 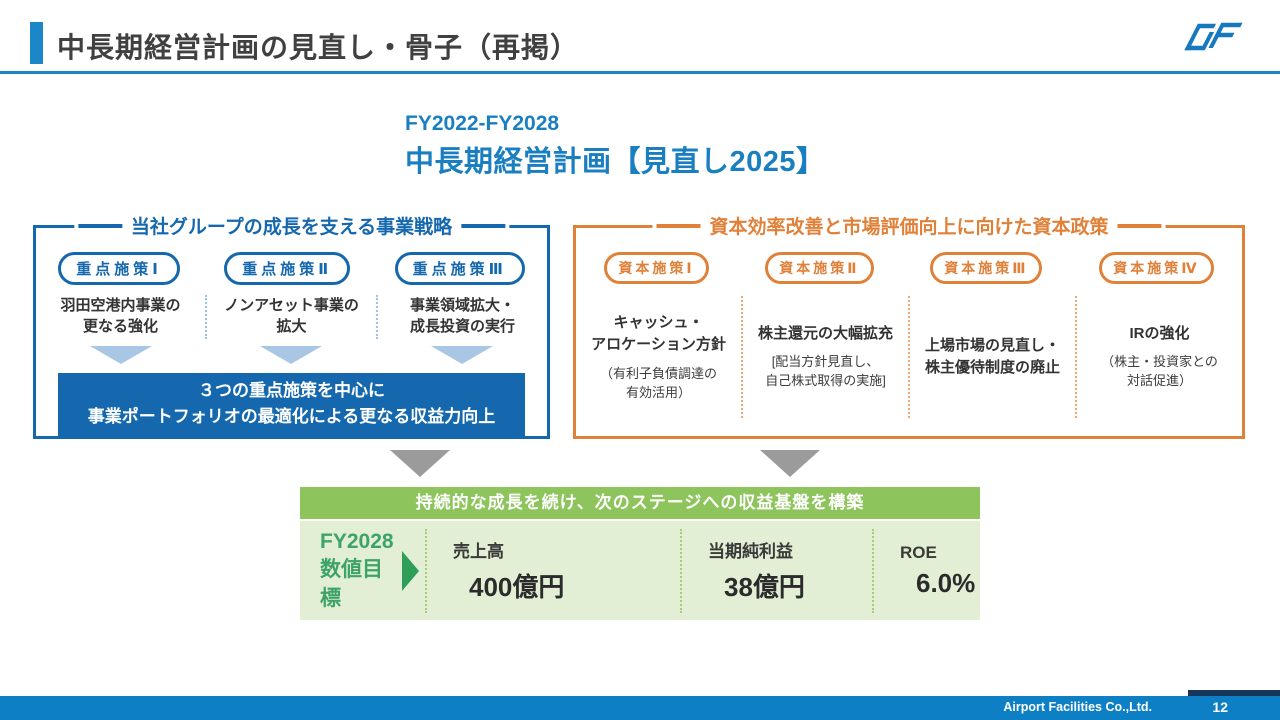 What do you see at coordinates (410, 570) in the screenshot?
I see `arrow-right-icon` at bounding box center [410, 570].